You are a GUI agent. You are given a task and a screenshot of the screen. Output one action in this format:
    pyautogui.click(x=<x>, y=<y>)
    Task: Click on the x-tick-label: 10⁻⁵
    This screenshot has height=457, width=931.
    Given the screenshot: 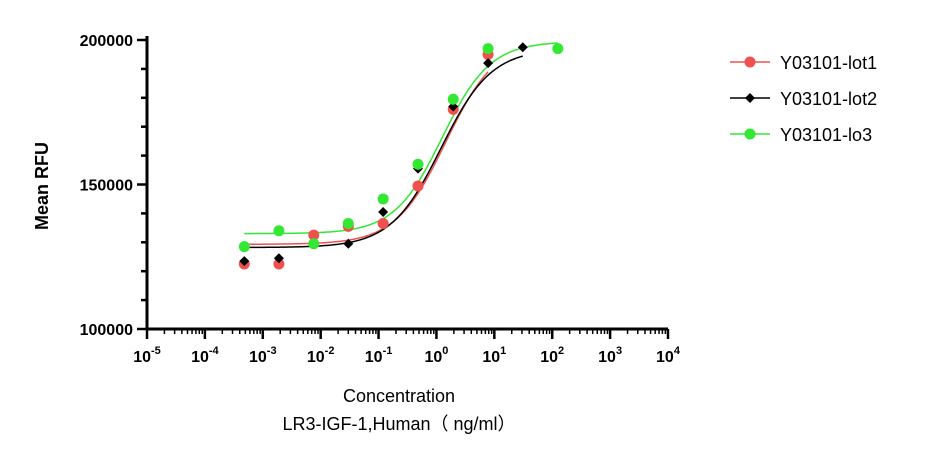 What is the action you would take?
    pyautogui.click(x=147, y=355)
    